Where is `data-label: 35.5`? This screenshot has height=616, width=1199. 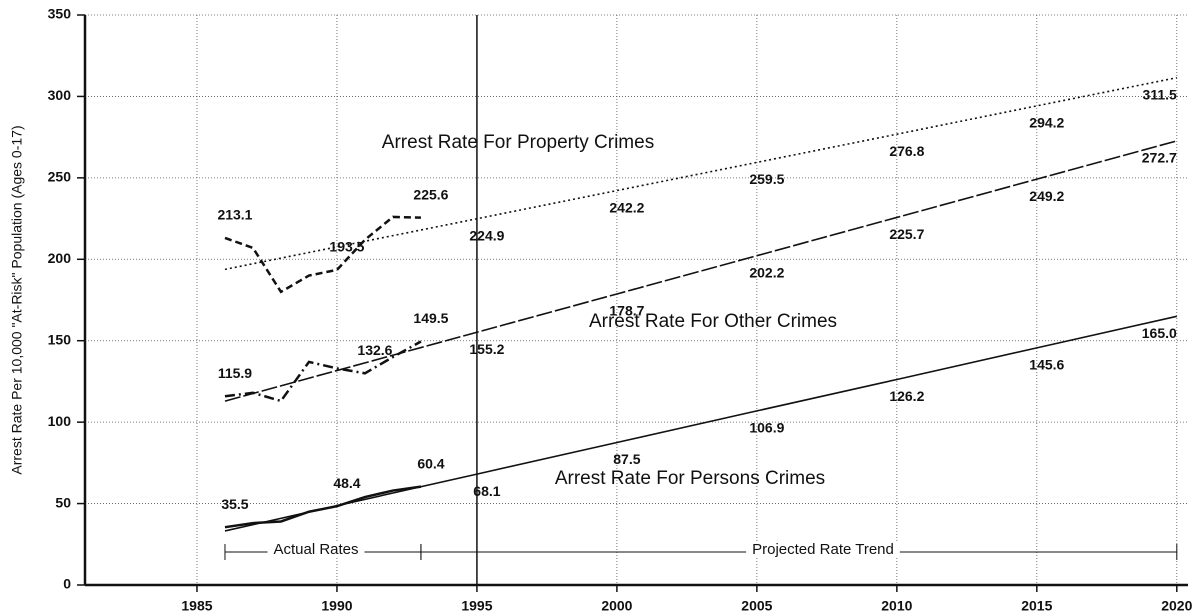
data-label: 35.5 is located at coordinates (234, 504).